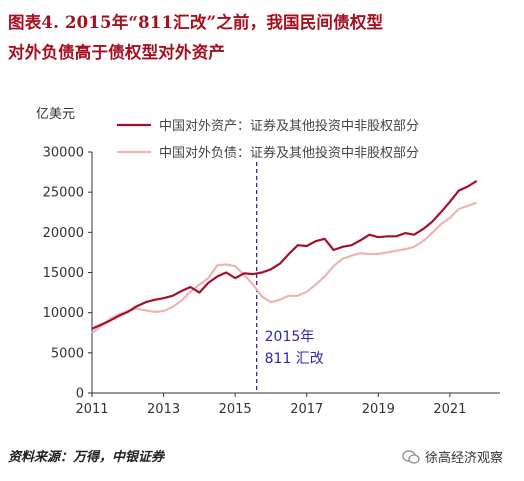  Describe the element at coordinates (378, 409) in the screenshot. I see `x-tick-label: 2019` at that location.